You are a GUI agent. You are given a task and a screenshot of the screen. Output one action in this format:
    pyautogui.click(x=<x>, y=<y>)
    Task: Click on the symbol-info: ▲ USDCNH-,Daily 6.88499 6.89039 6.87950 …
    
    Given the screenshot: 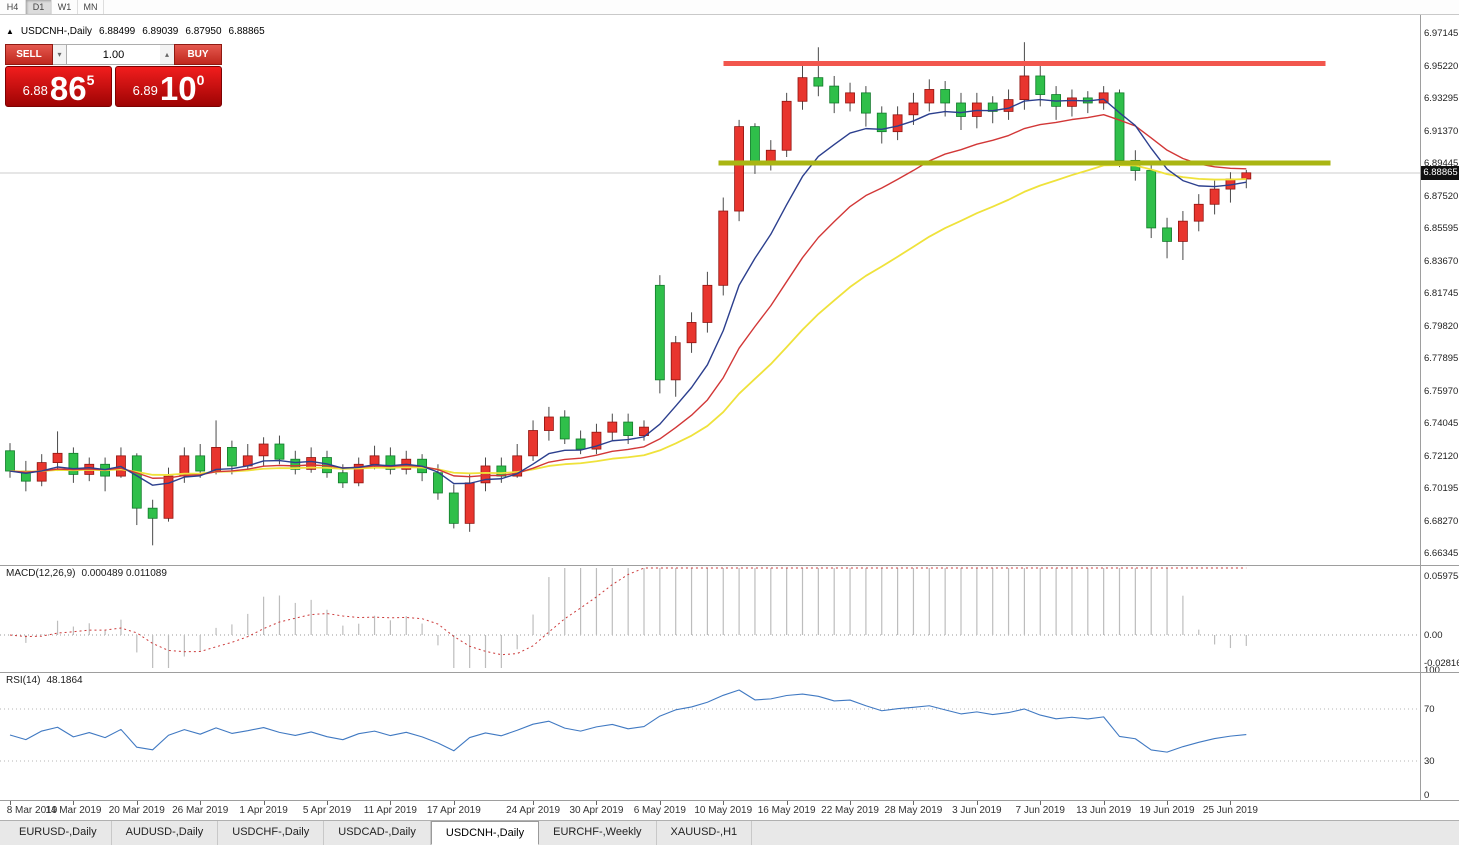 What is the action you would take?
    pyautogui.click(x=135, y=31)
    